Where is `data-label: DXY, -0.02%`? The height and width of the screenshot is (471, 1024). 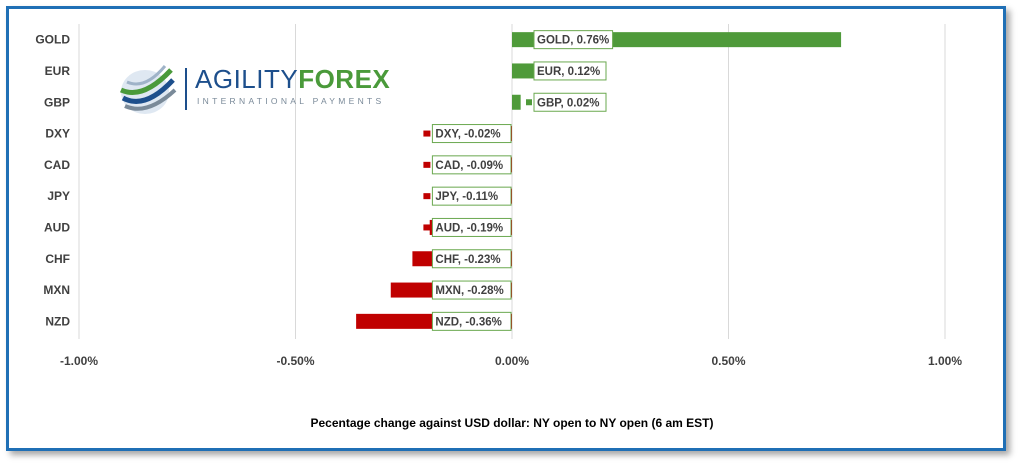 data-label: DXY, -0.02% is located at coordinates (467, 135).